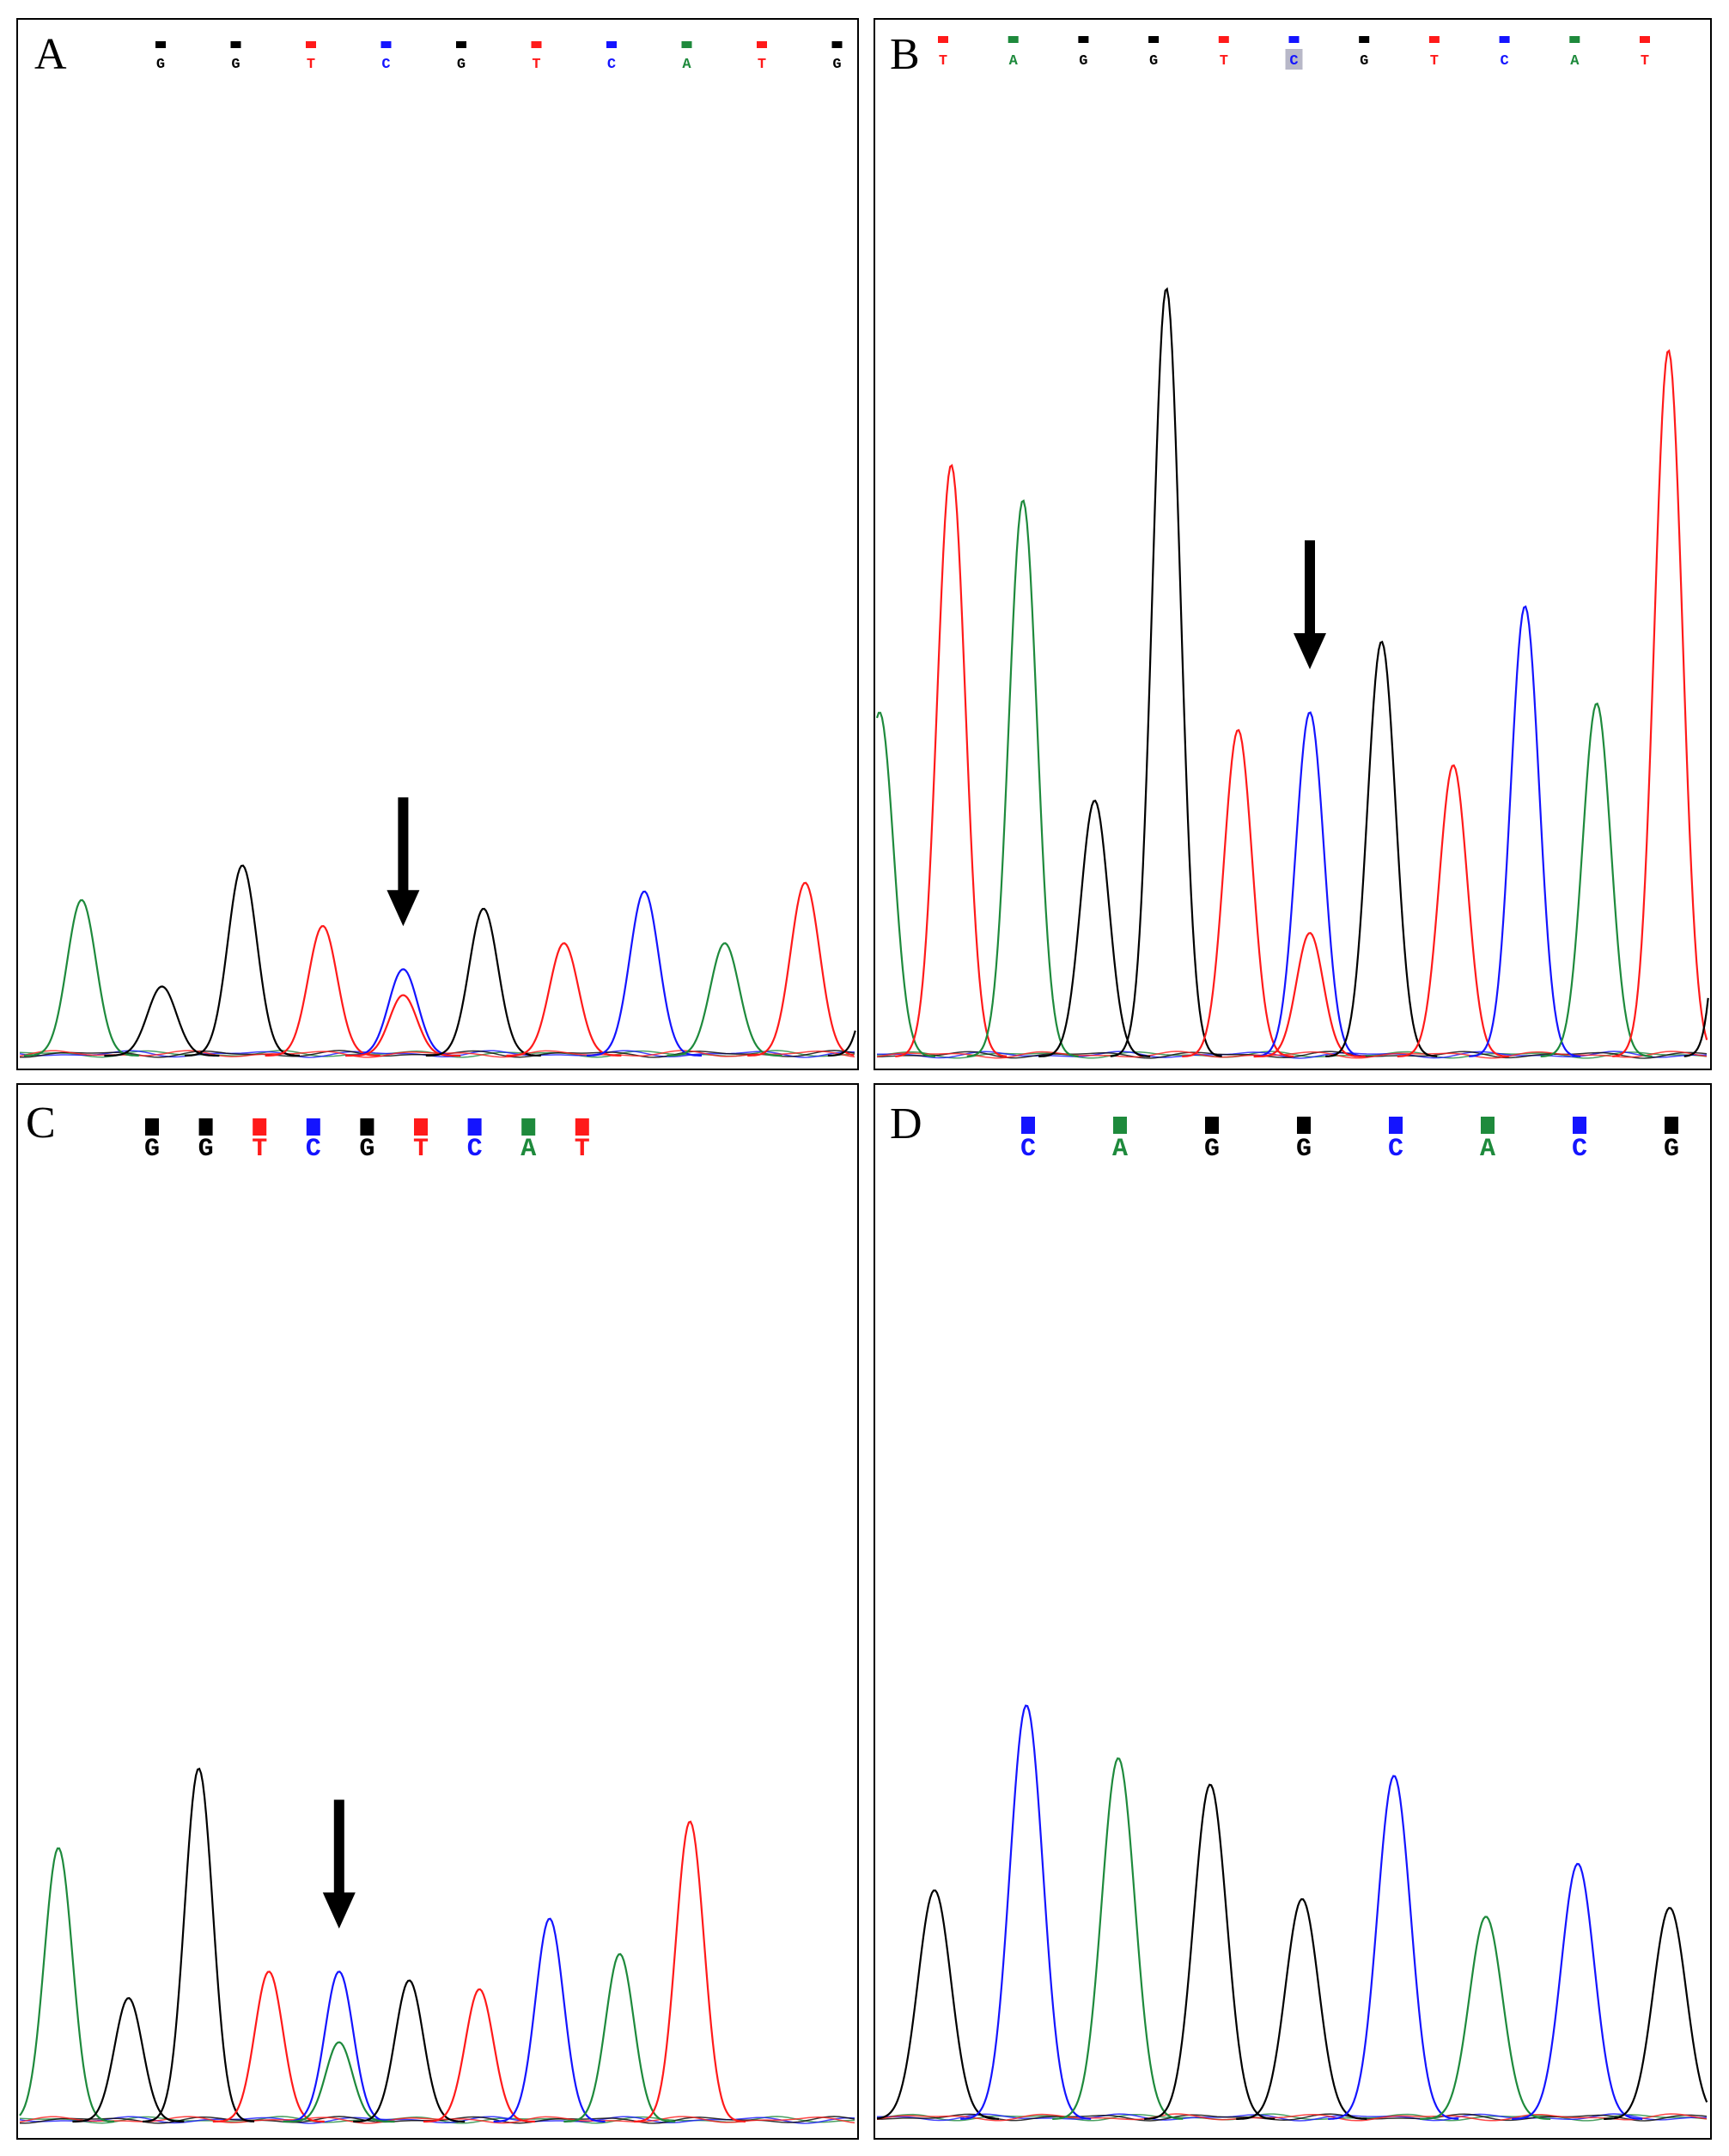 Image resolution: width=1729 pixels, height=2156 pixels. Describe the element at coordinates (906, 1123) in the screenshot. I see `panel-label: D` at that location.